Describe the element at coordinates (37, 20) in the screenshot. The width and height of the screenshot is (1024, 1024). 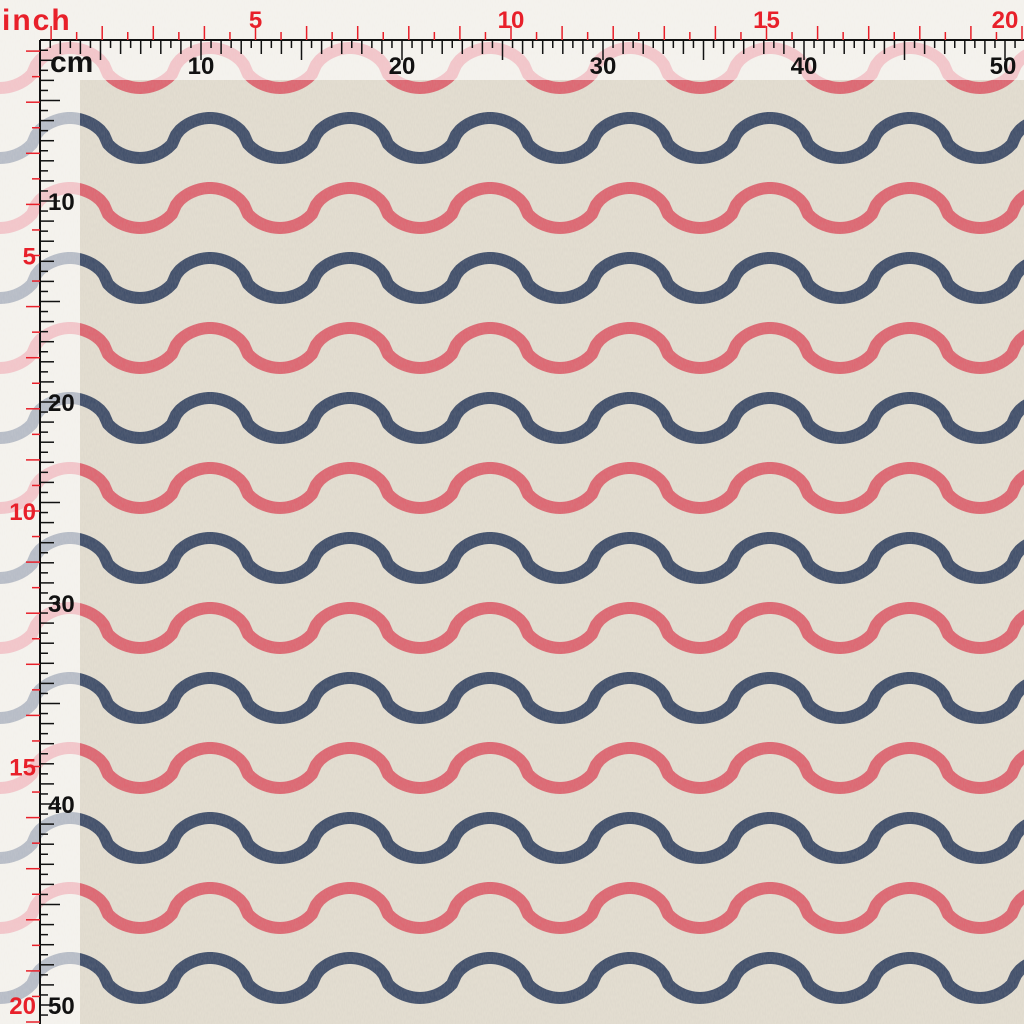
I see `inch-unit-label: inch` at that location.